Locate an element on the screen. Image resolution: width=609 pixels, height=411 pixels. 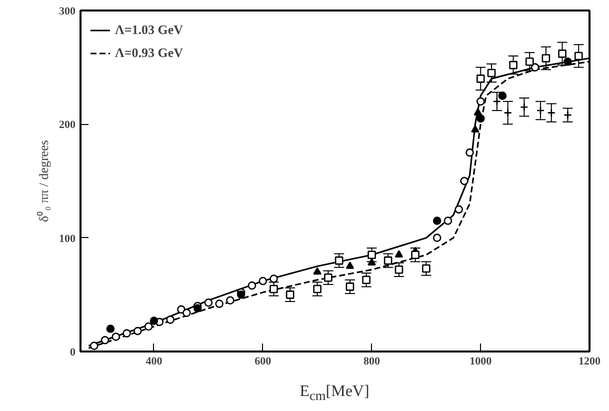
y-tick-label: 0 is located at coordinates (73, 352).